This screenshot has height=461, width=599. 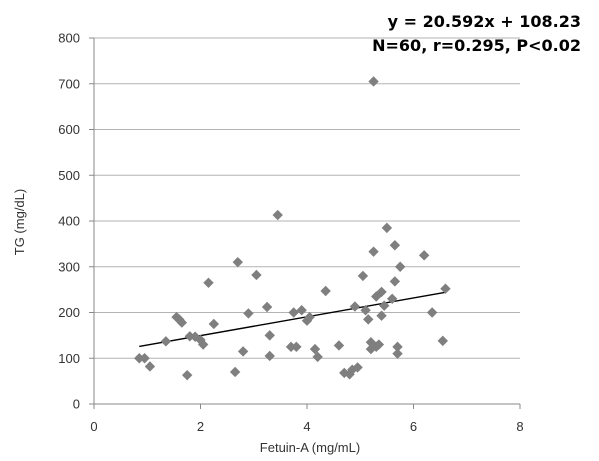 What do you see at coordinates (93, 426) in the screenshot?
I see `x-tick-label: 0` at bounding box center [93, 426].